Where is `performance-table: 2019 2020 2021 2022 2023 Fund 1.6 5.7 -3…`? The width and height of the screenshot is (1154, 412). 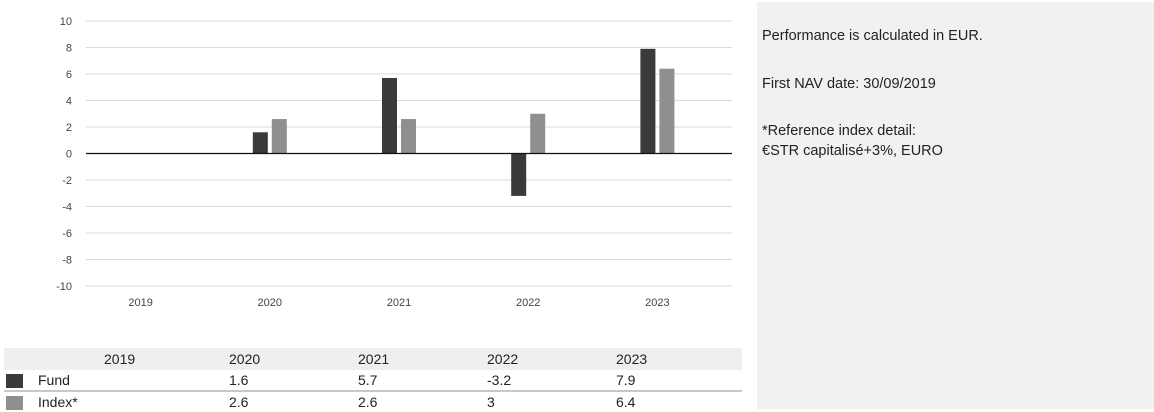 performance-table: 2019 2020 2021 2022 2023 Fund 1.6 5.7 -3… is located at coordinates (373, 380).